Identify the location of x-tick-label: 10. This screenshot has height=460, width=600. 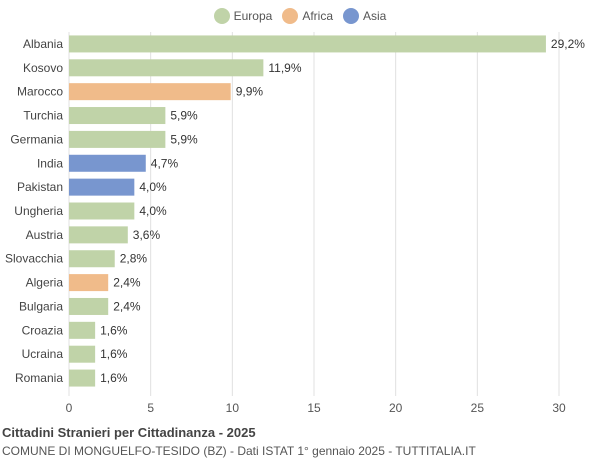
(233, 408).